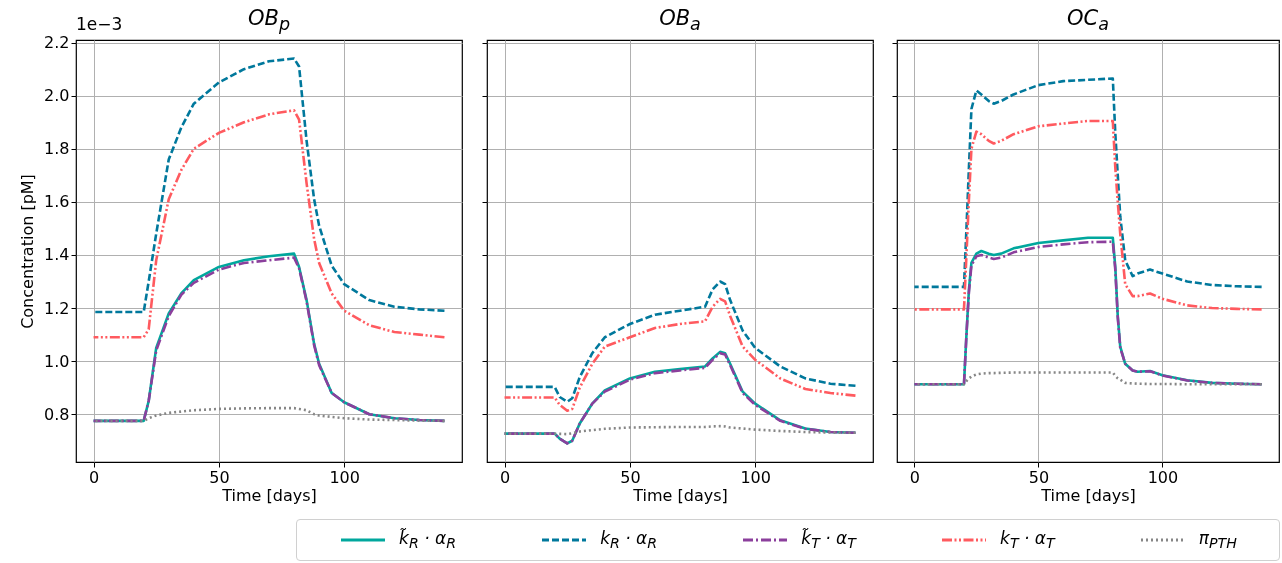 This screenshot has height=563, width=1282. Describe the element at coordinates (57, 149) in the screenshot. I see `y-tick-label: 1.8` at that location.